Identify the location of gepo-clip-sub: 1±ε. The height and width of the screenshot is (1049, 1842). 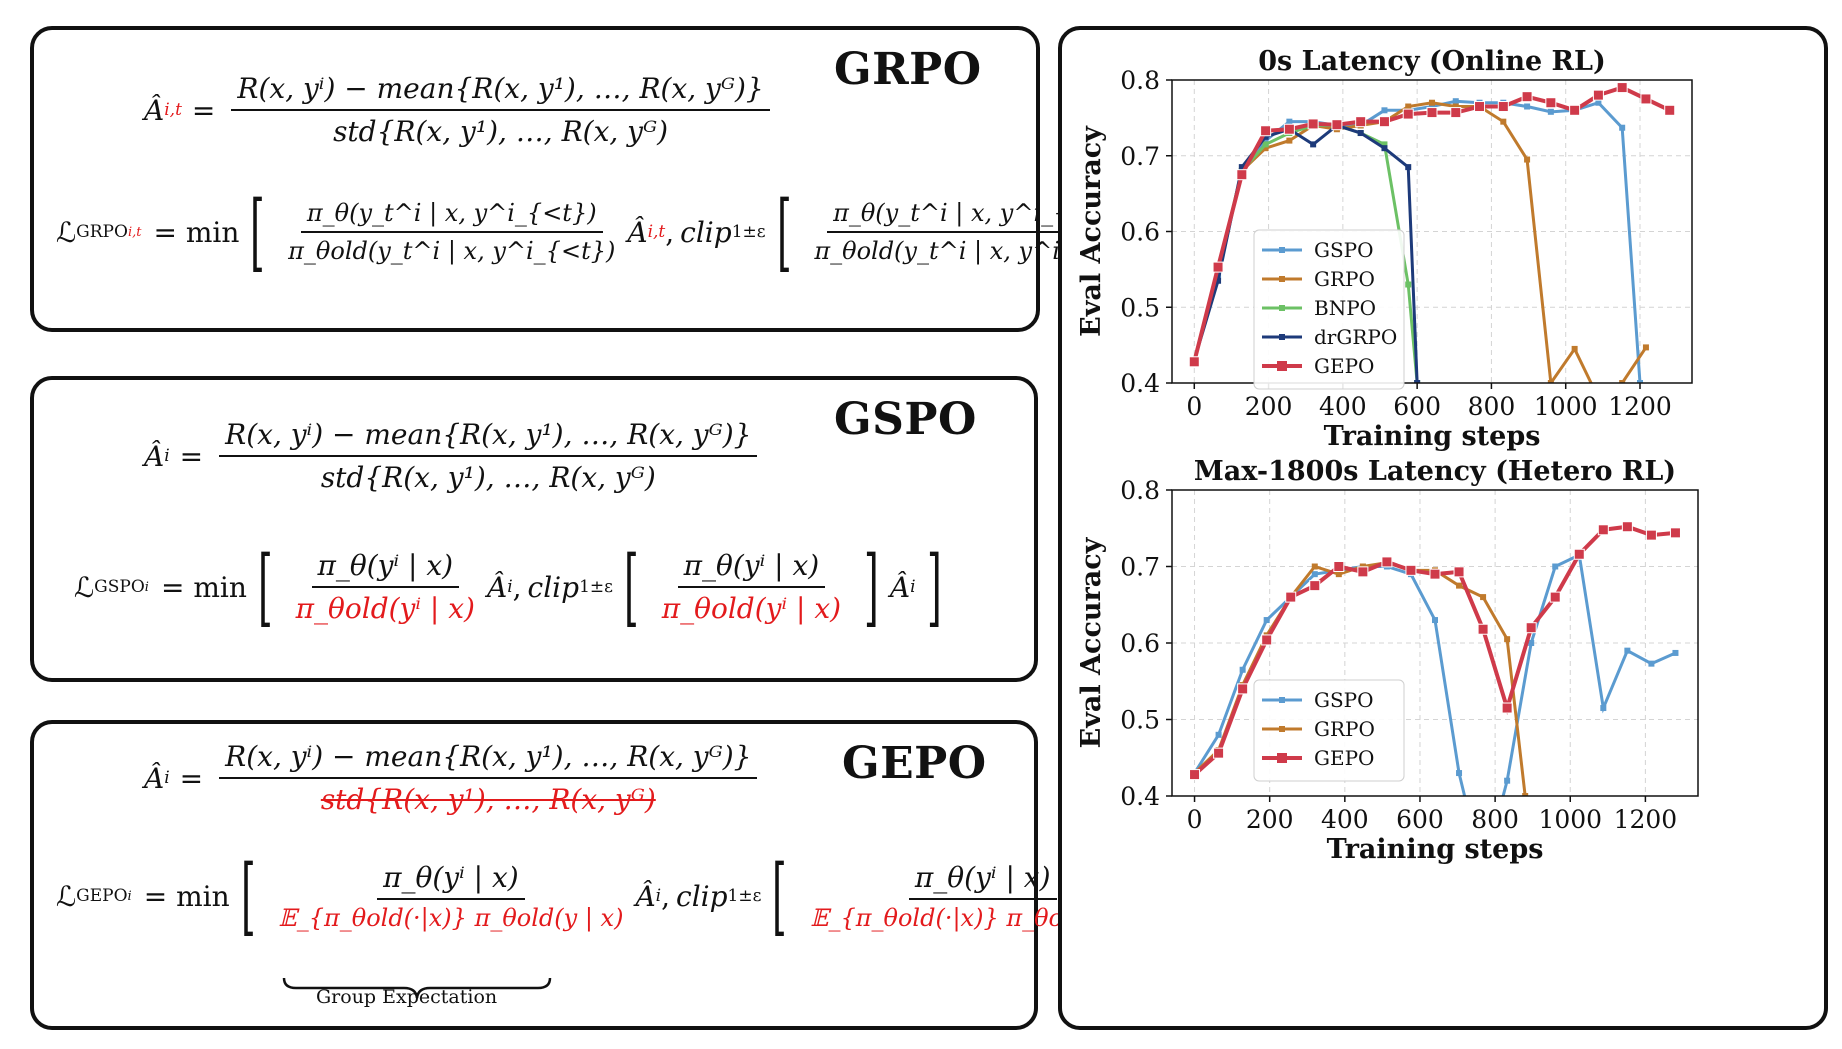
(744, 896).